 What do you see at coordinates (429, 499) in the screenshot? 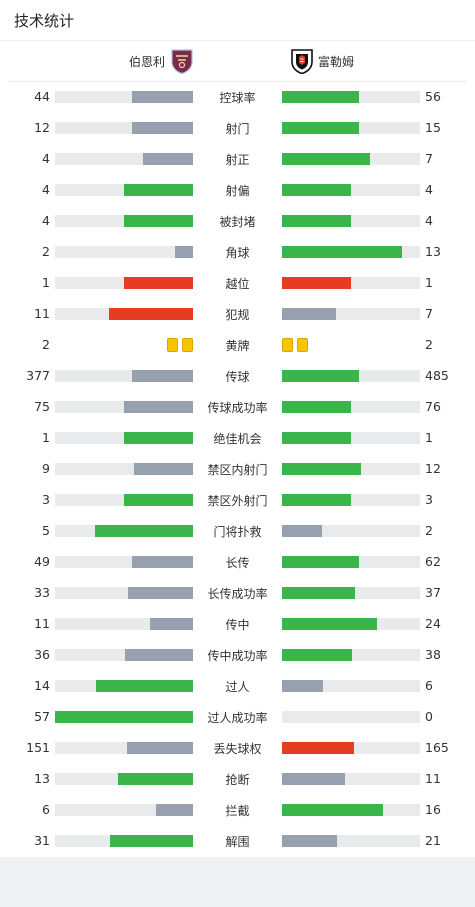
I see `away-value: 3` at bounding box center [429, 499].